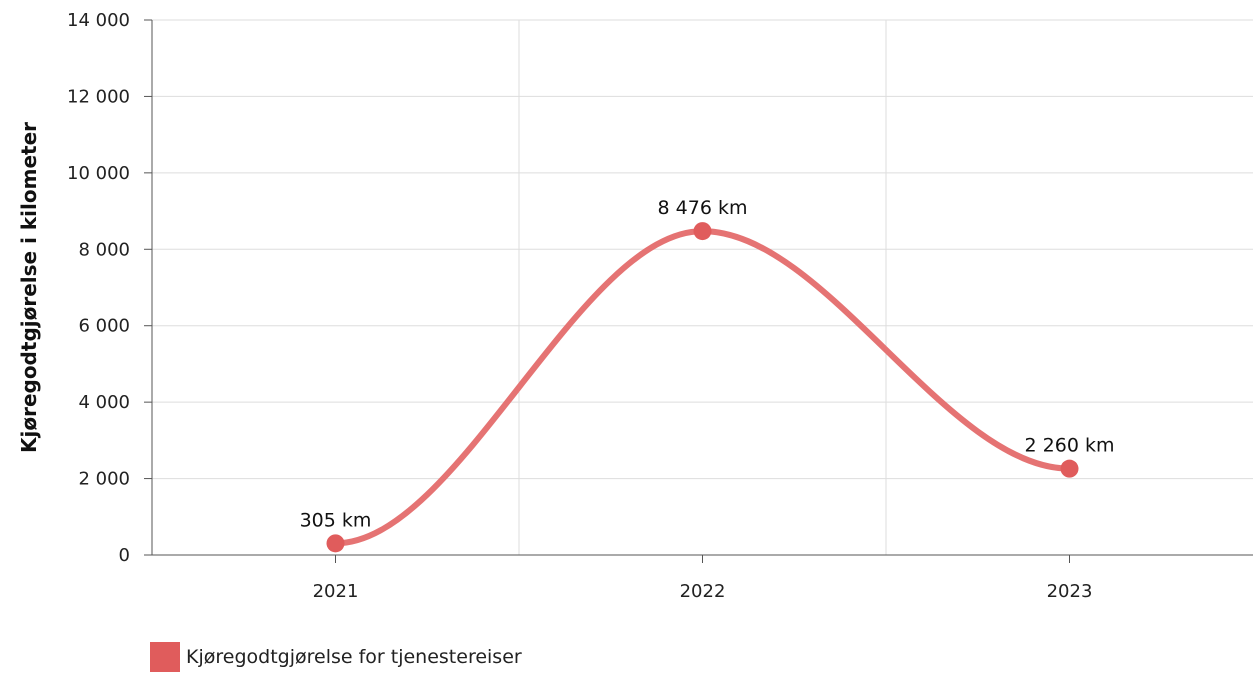  I want to click on y-tick-label: 6 000, so click(104, 326).